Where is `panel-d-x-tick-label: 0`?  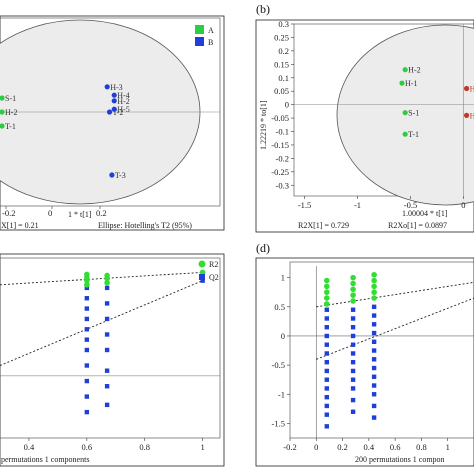 panel-d-x-tick-label: 0 is located at coordinates (316, 447).